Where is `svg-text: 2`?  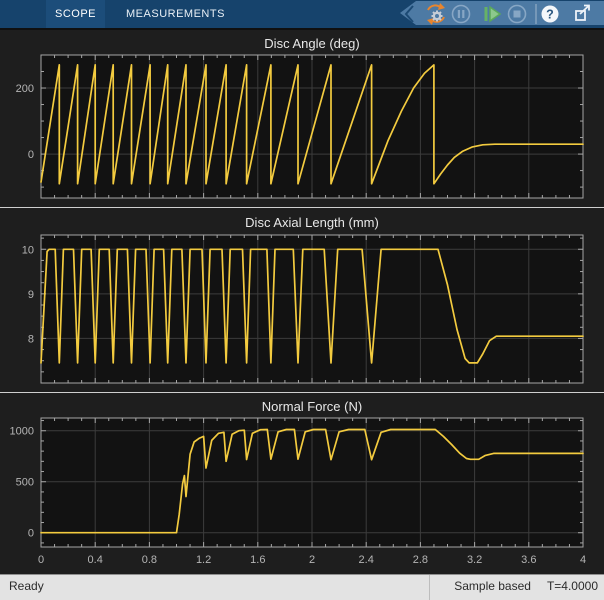 svg-text: 2 is located at coordinates (312, 560).